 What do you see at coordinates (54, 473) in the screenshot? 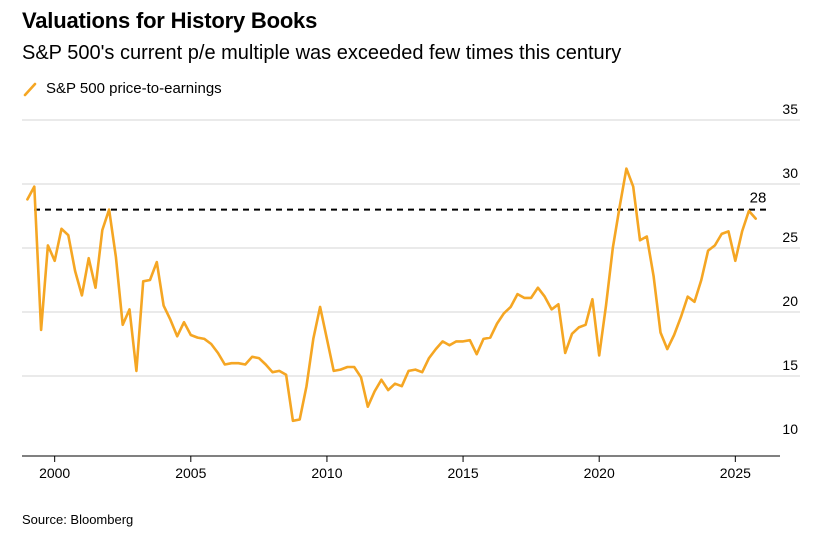
I see `x-tick-label-2000: 2000` at bounding box center [54, 473].